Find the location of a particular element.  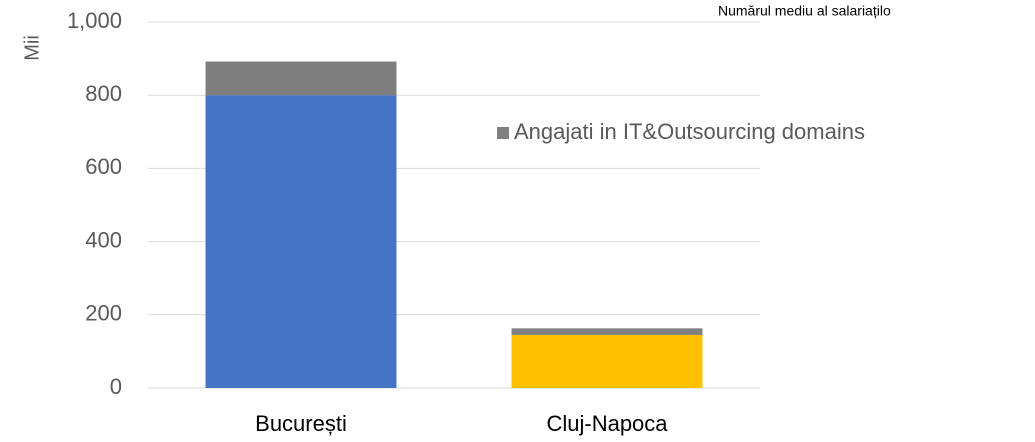

y-tick-label: 1,000 is located at coordinates (94, 20).